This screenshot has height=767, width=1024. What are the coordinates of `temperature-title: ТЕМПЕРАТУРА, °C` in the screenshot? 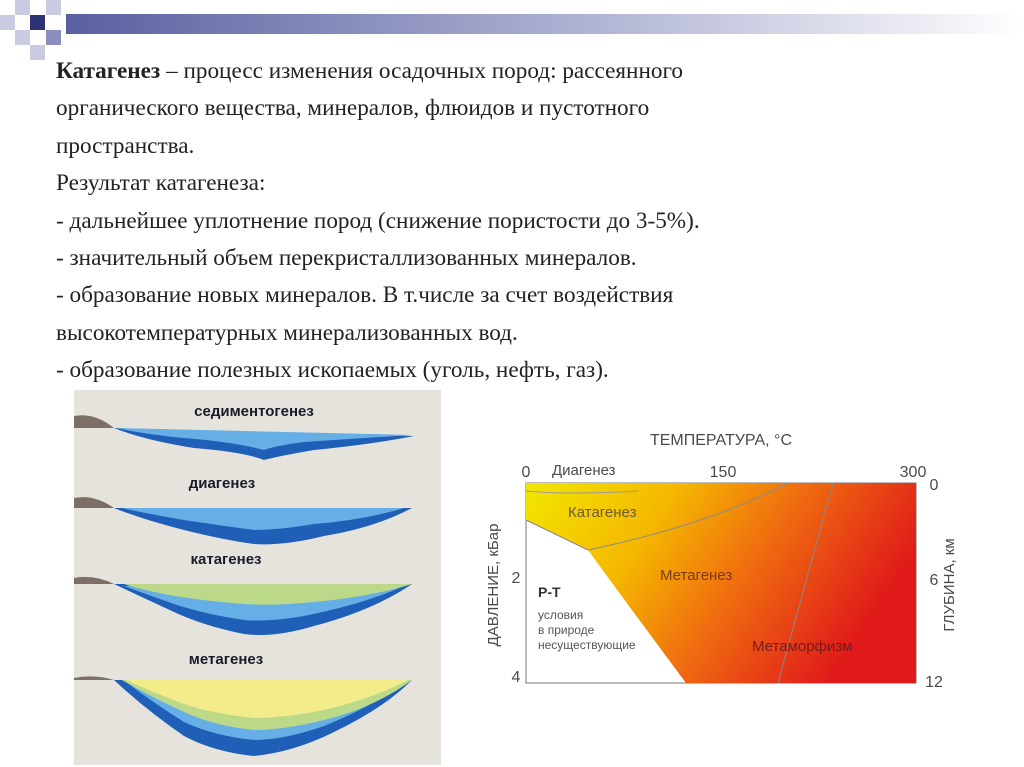 It's located at (721, 440).